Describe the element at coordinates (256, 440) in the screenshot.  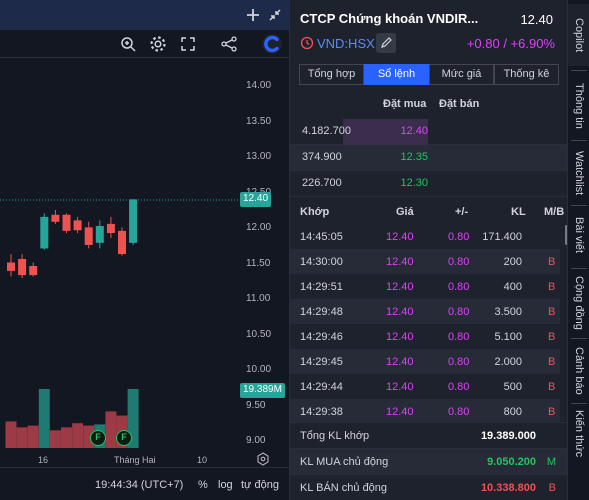
I see `price-tick: 9.00` at that location.